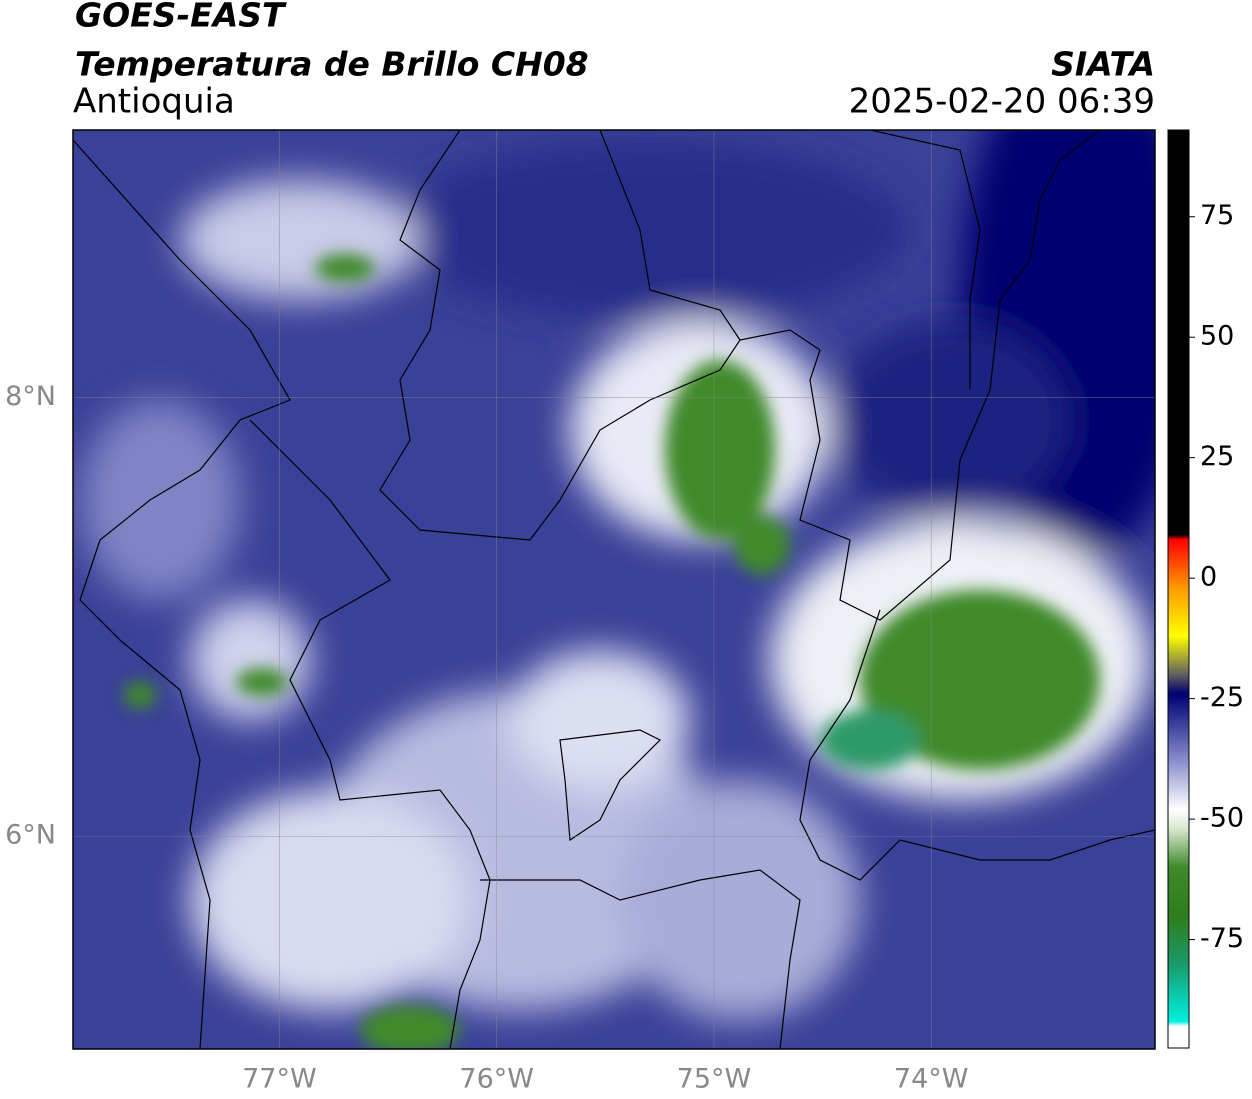 The height and width of the screenshot is (1099, 1252). Describe the element at coordinates (1217, 456) in the screenshot. I see `colorbar-tick-label: 25` at that location.